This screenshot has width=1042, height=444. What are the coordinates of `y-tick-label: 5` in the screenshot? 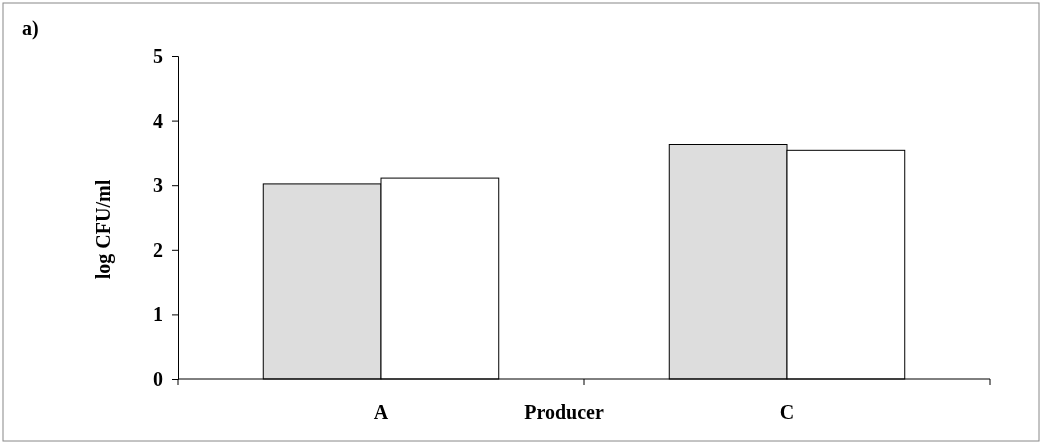 It's located at (158, 55).